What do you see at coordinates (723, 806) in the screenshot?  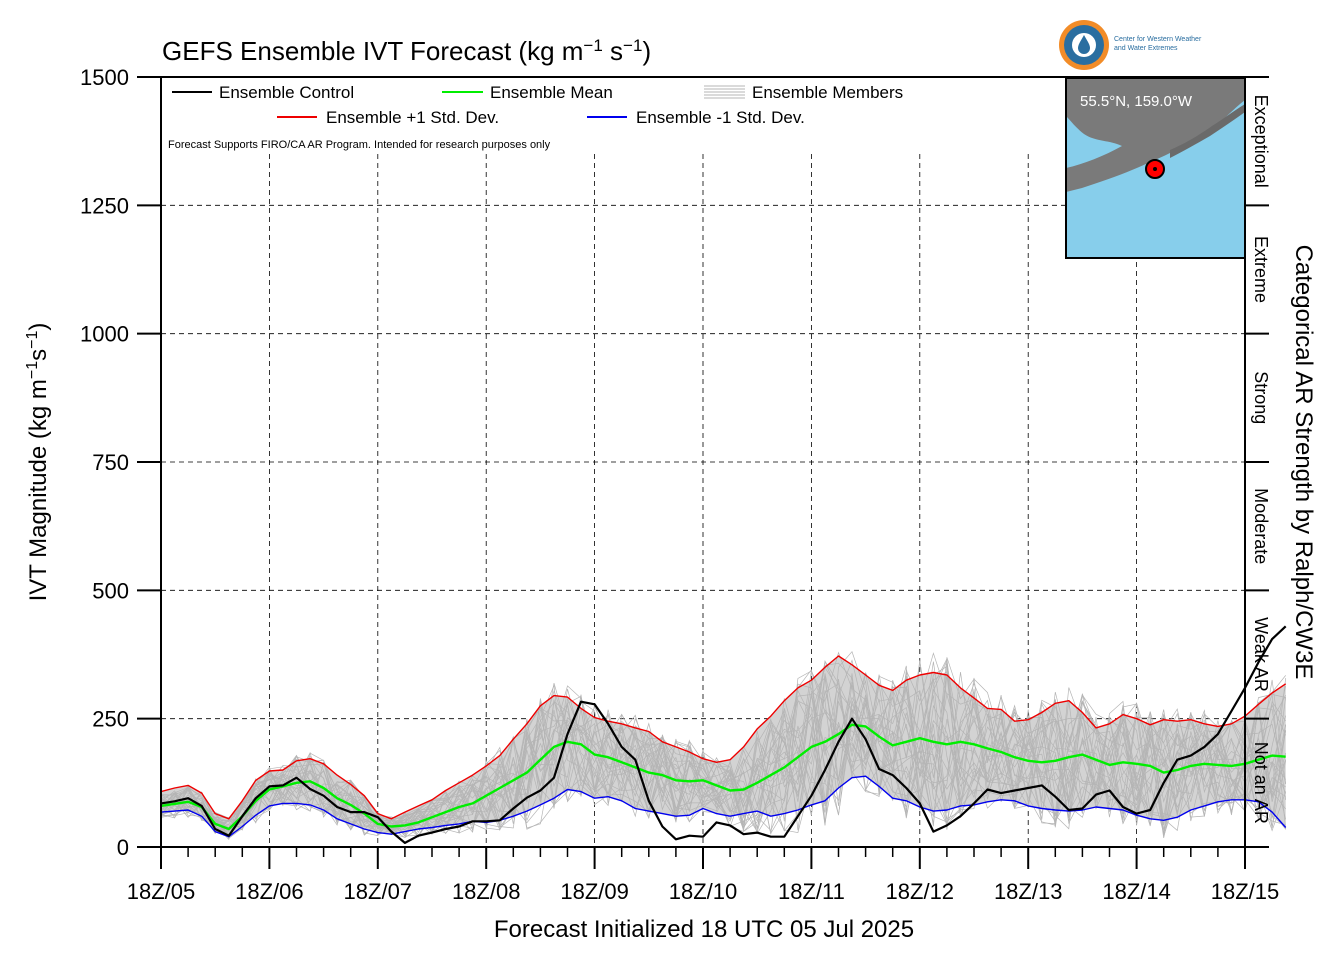 I see `minus-sd-line` at bounding box center [723, 806].